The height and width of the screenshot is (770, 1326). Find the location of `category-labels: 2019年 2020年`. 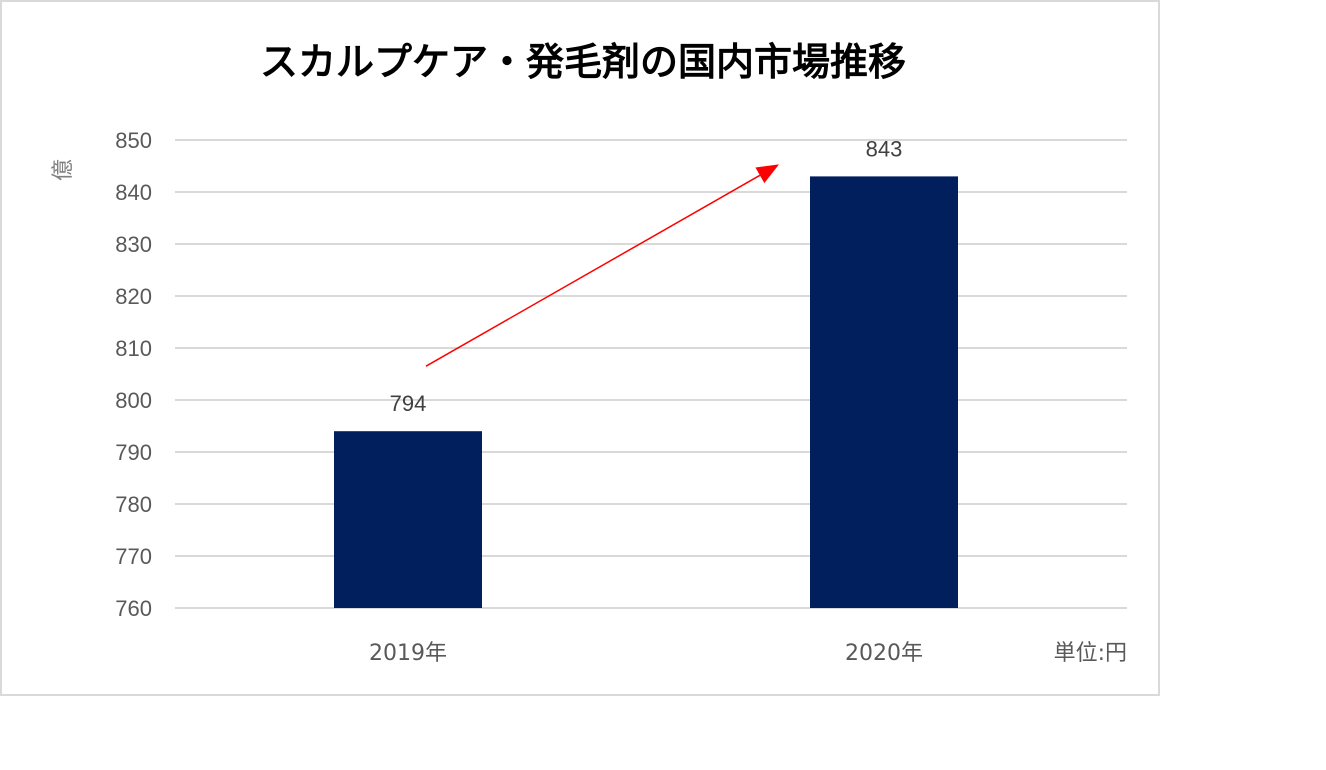

category-labels: 2019年 2020年 is located at coordinates (646, 653).